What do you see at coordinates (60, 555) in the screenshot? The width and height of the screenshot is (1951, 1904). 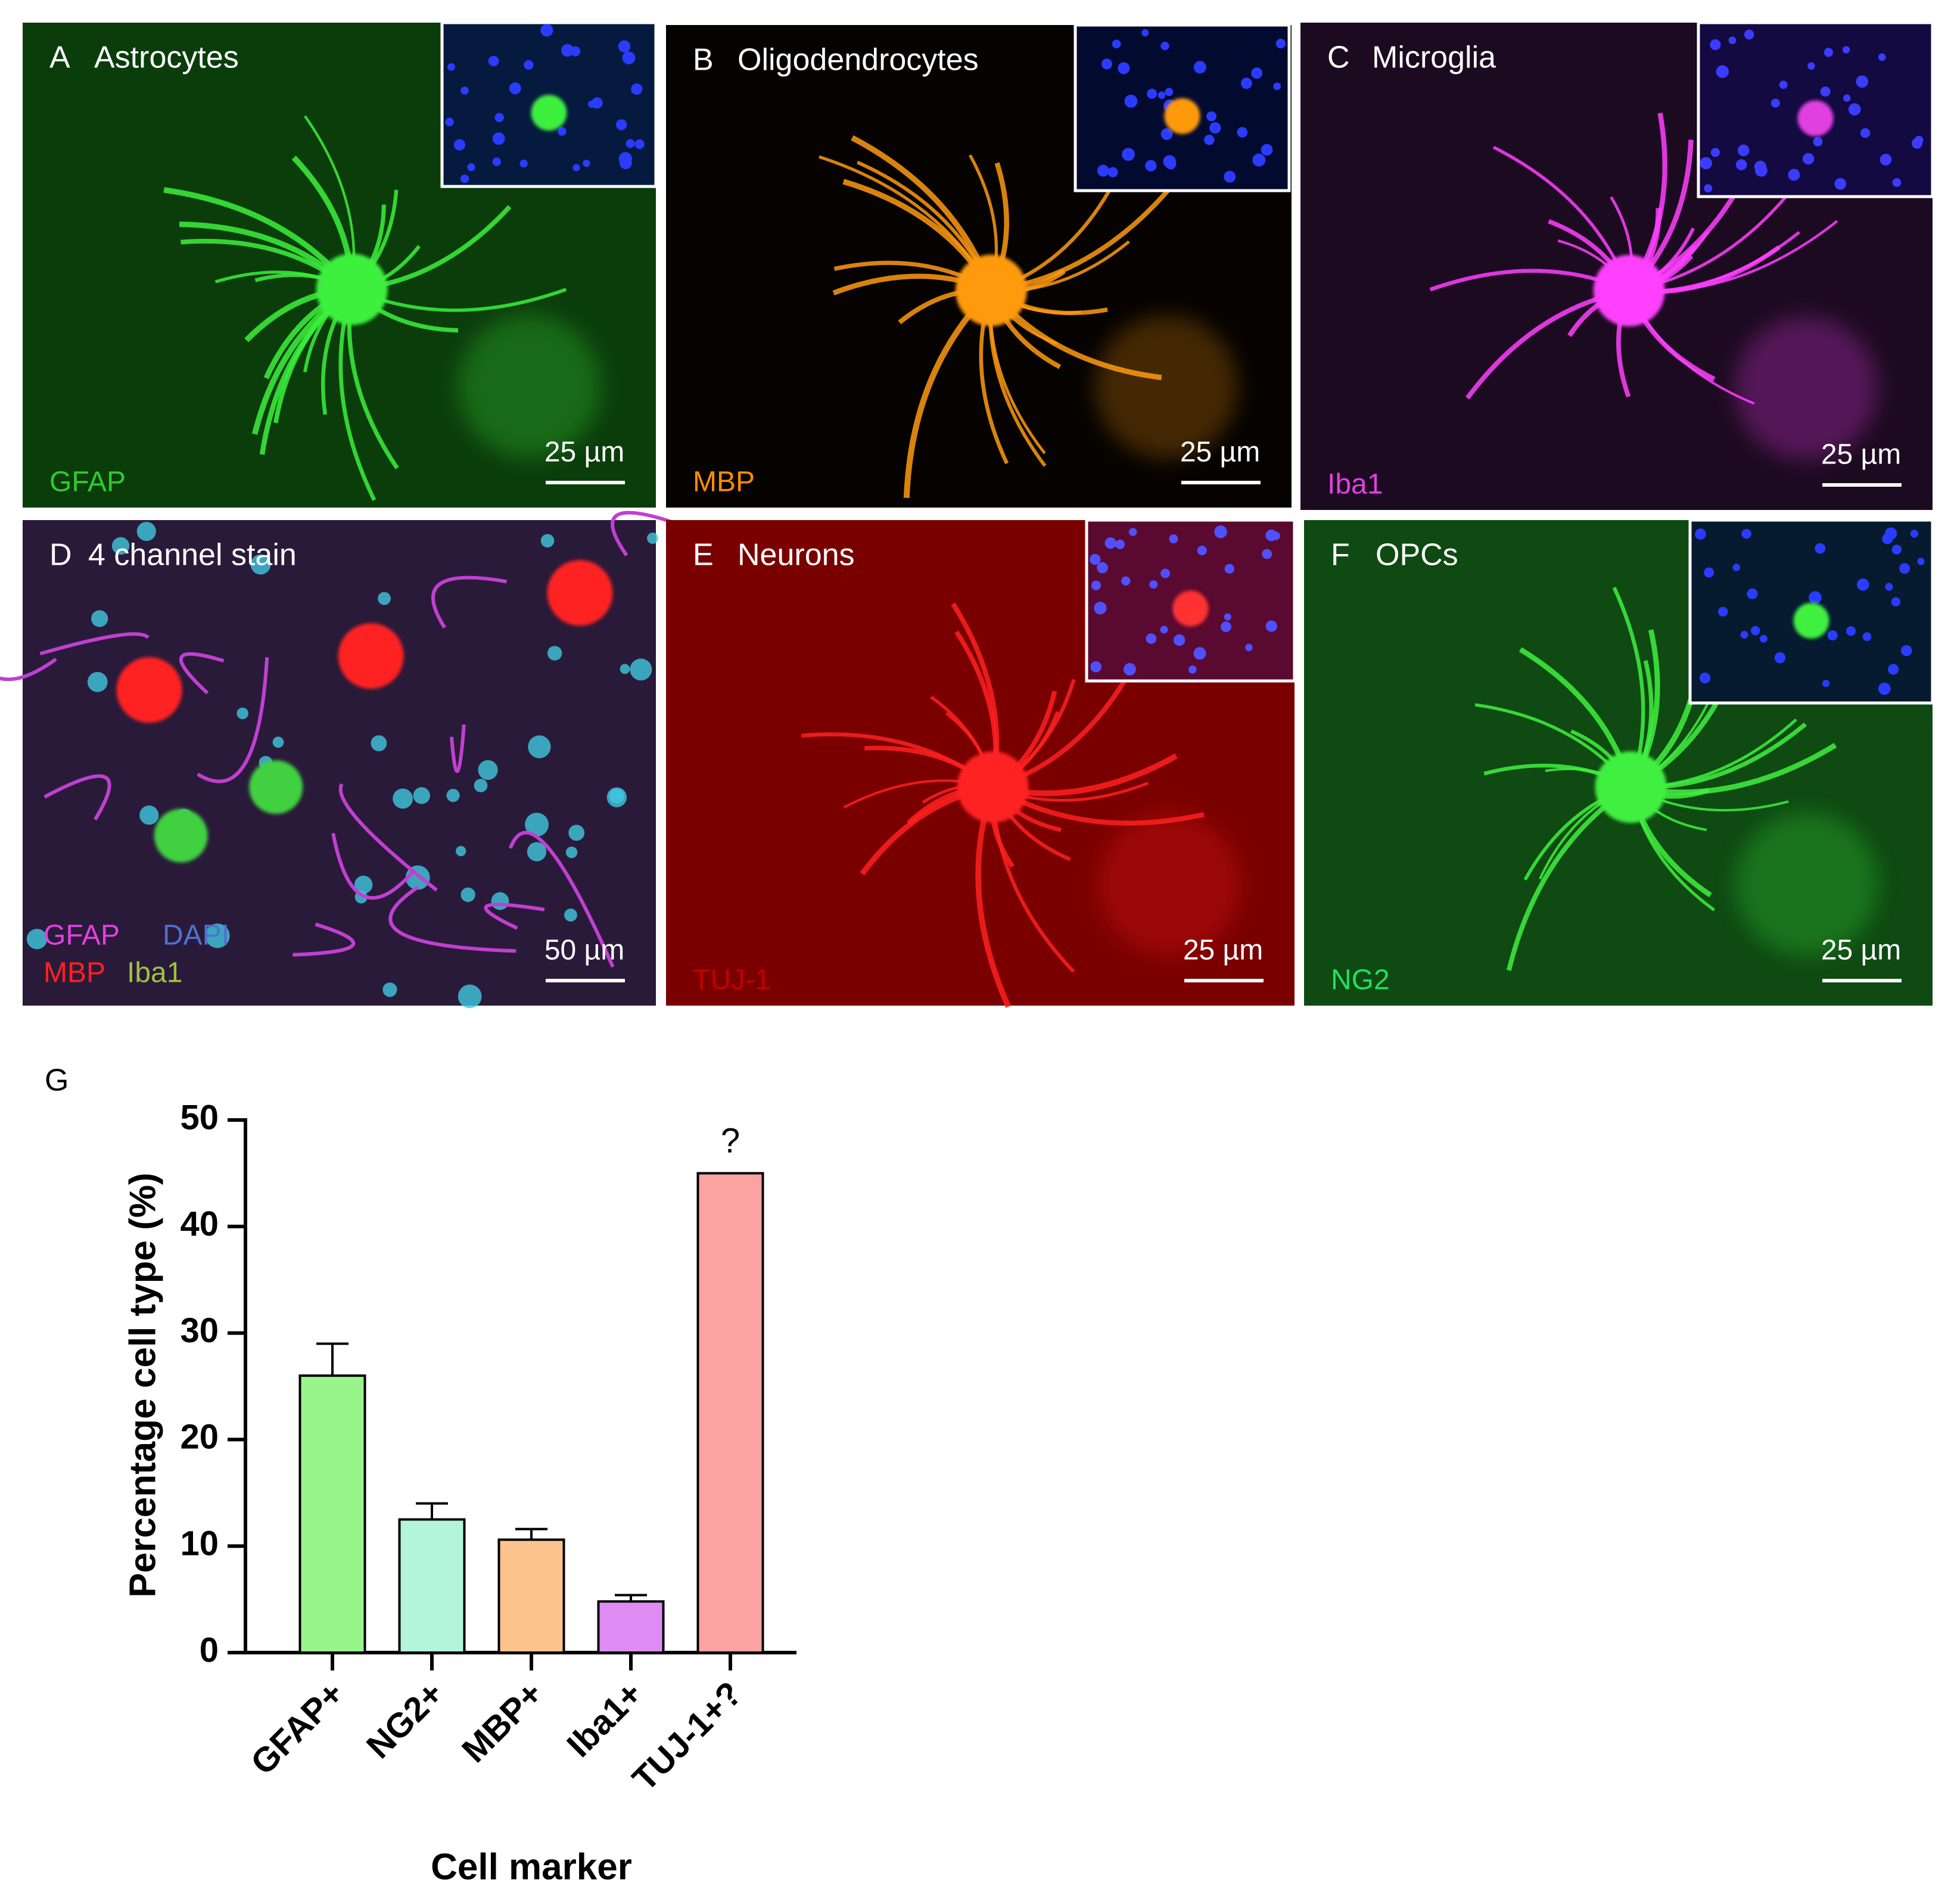 I see `panel-letter: D` at bounding box center [60, 555].